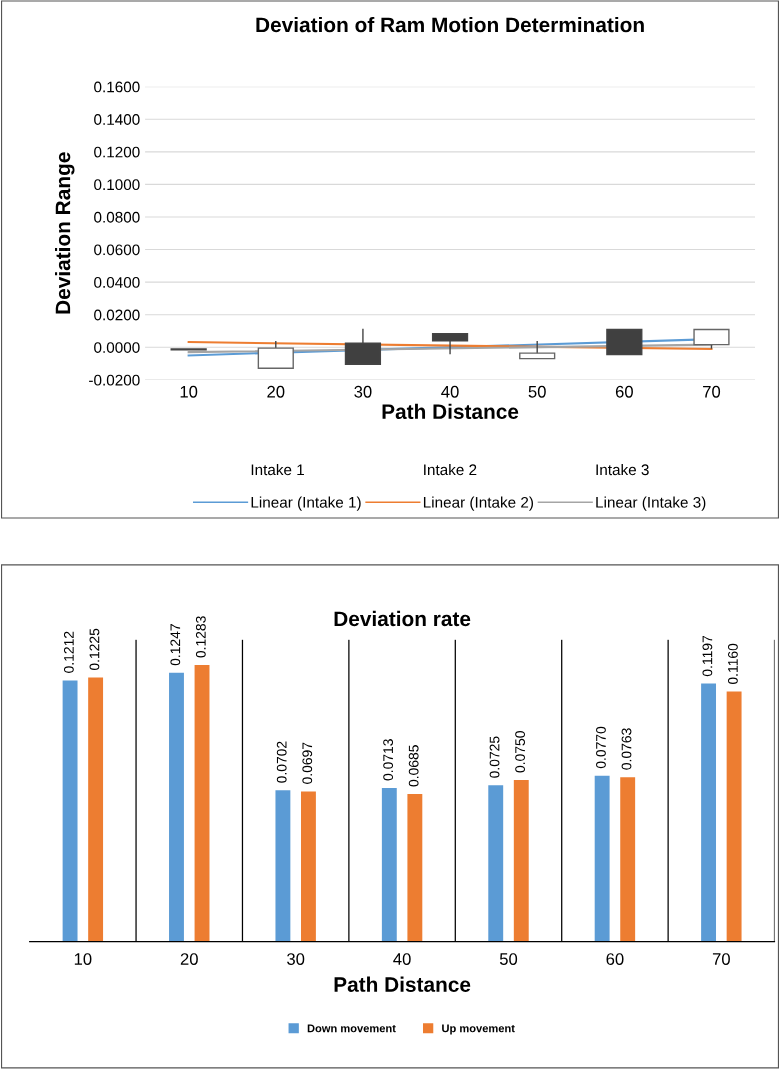 The image size is (780, 1070). What do you see at coordinates (622, 469) in the screenshot?
I see `text: Intake 3` at bounding box center [622, 469].